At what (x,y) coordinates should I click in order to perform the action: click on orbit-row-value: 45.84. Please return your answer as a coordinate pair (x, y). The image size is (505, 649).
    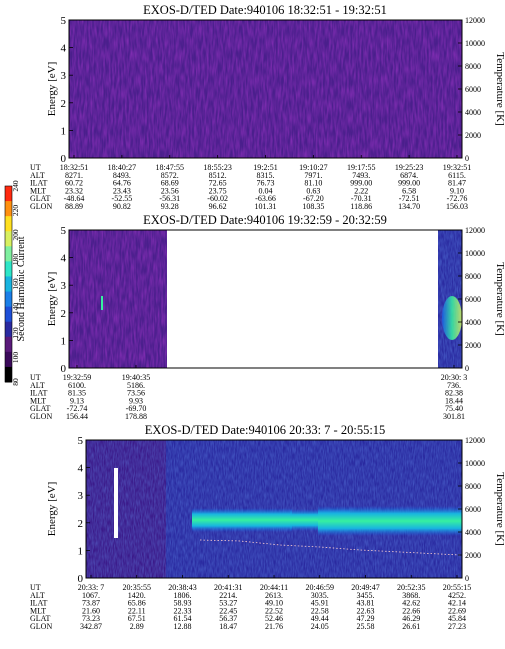
    Looking at the image, I should click on (457, 618).